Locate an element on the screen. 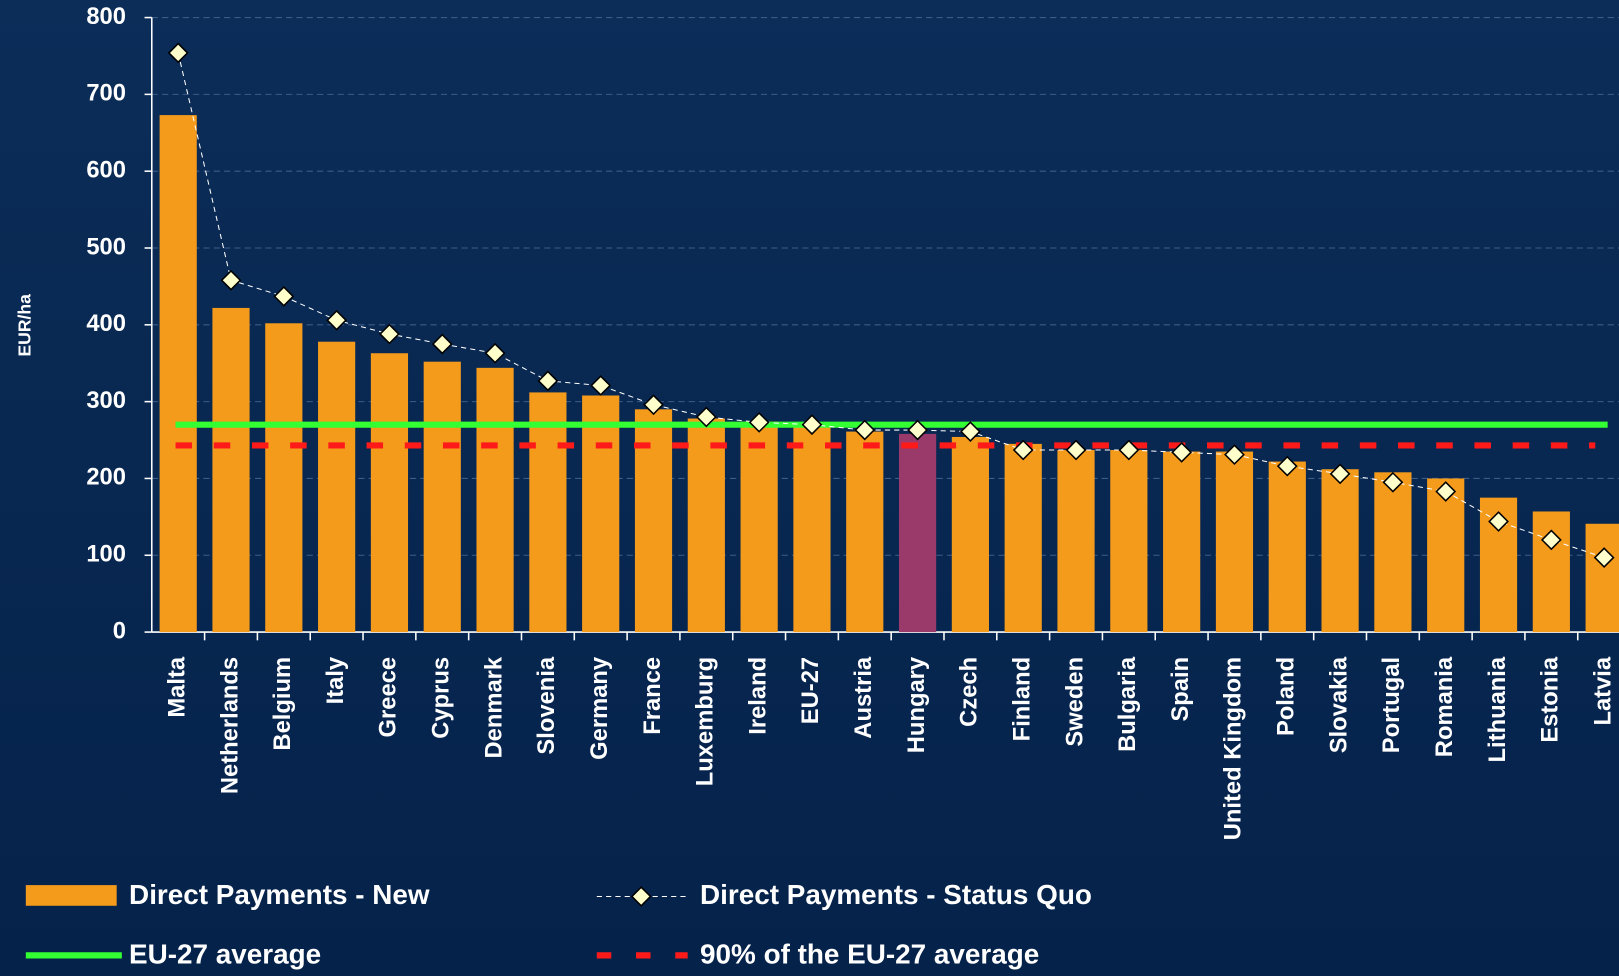 The width and height of the screenshot is (1619, 976). x-tick-label: Estonia is located at coordinates (1550, 699).